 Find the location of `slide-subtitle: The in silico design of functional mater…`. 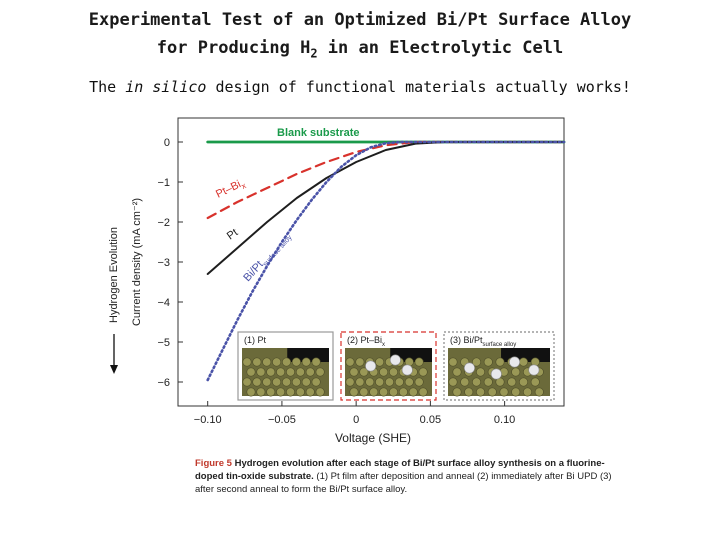

slide-subtitle: The in silico design of functional mater… is located at coordinates (360, 87).